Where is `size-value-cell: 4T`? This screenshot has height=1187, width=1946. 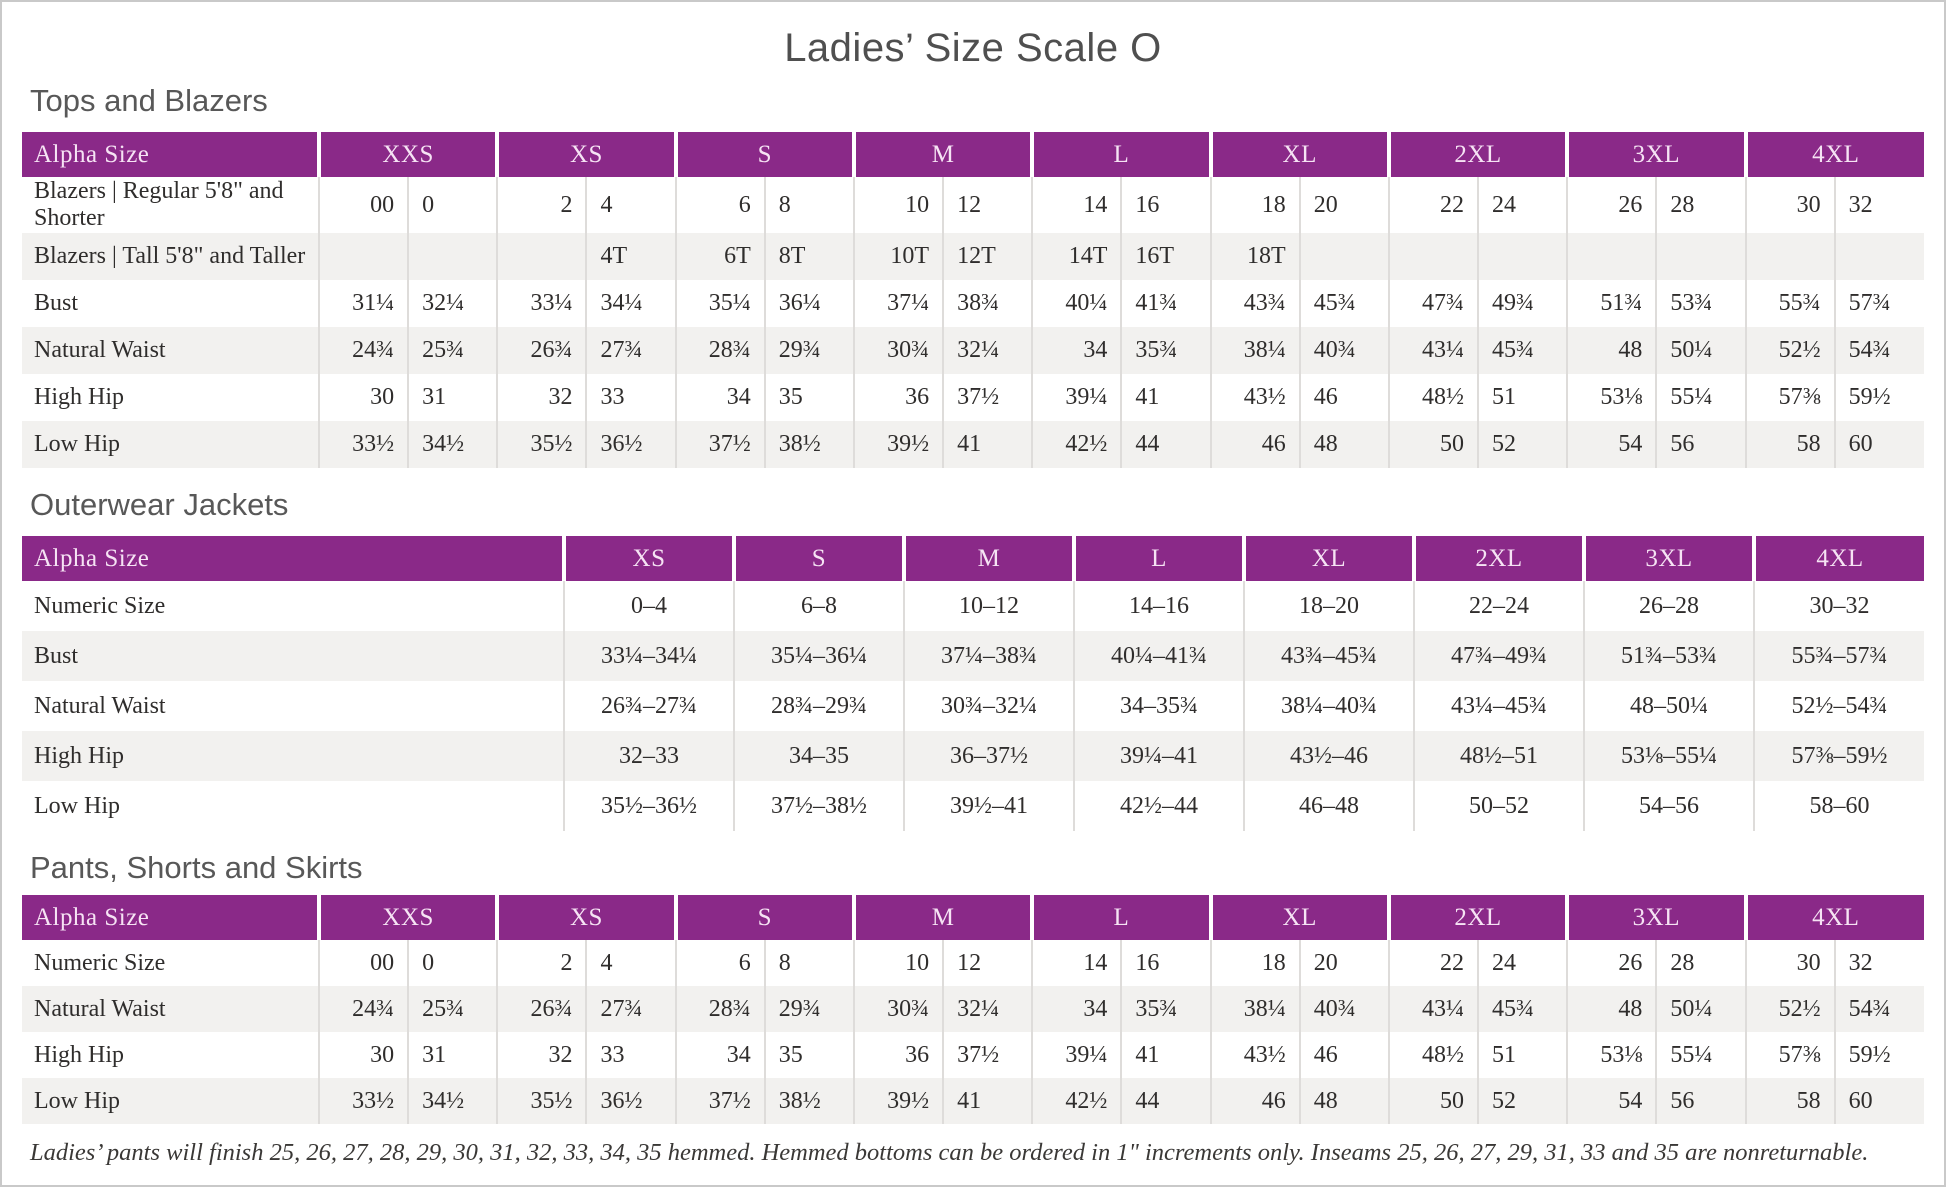 size-value-cell: 4T is located at coordinates (630, 256).